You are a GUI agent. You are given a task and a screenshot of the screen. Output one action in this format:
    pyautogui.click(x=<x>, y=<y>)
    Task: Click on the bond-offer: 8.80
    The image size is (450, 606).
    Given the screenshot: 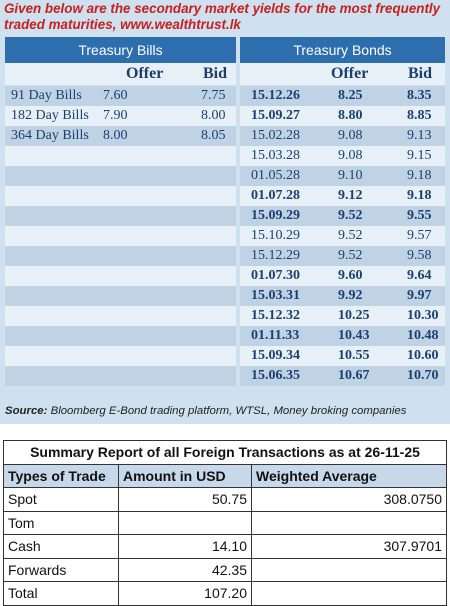 What is the action you would take?
    pyautogui.click(x=350, y=115)
    